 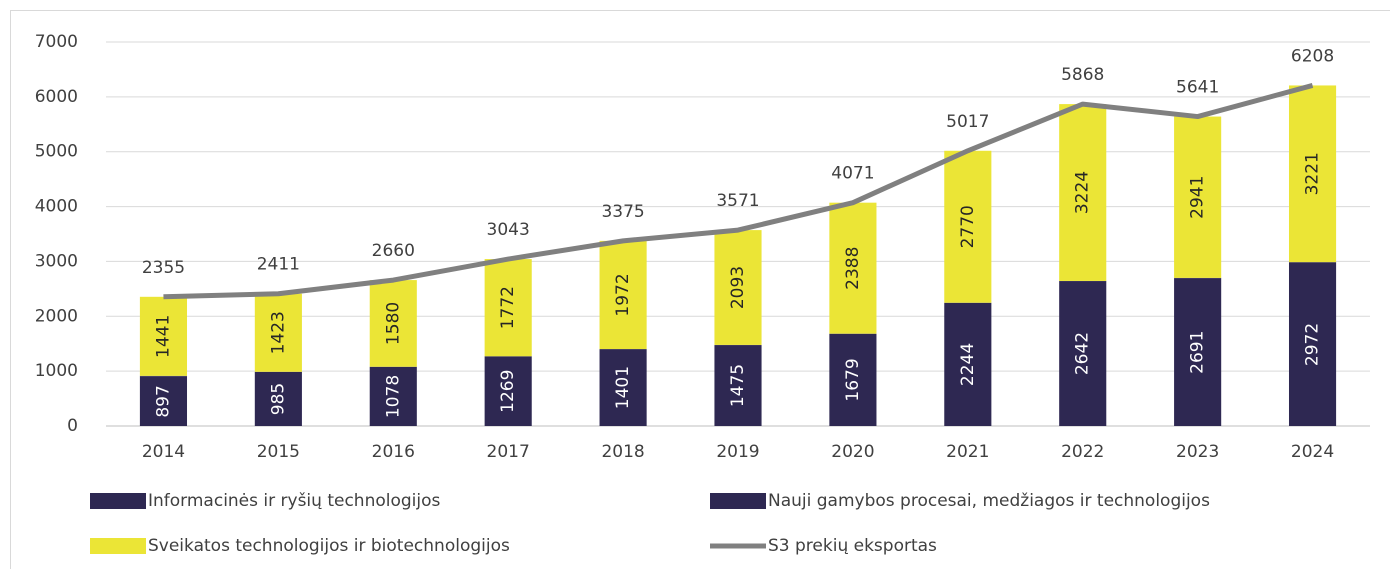 I want to click on value-label: 1401, so click(x=623, y=387).